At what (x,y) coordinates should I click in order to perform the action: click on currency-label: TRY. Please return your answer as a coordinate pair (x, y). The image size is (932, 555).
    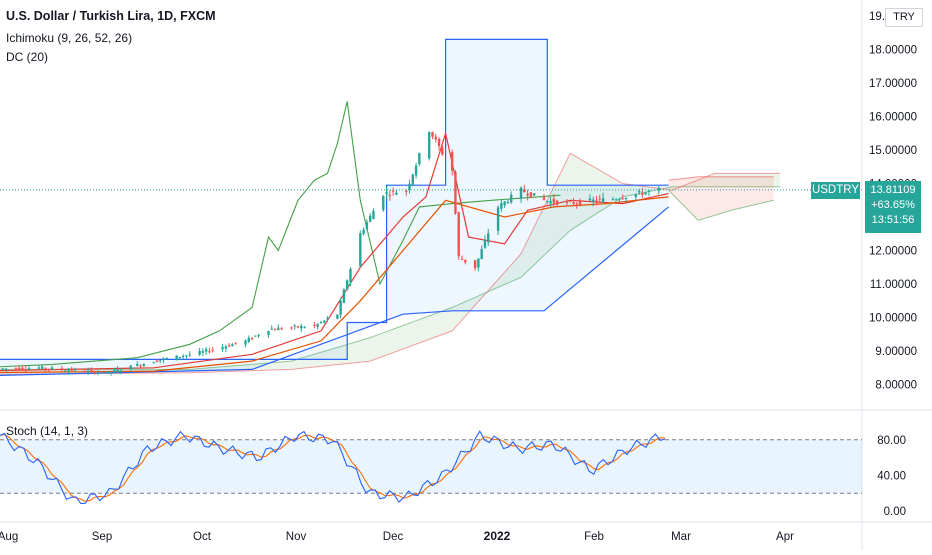
    Looking at the image, I should click on (904, 17).